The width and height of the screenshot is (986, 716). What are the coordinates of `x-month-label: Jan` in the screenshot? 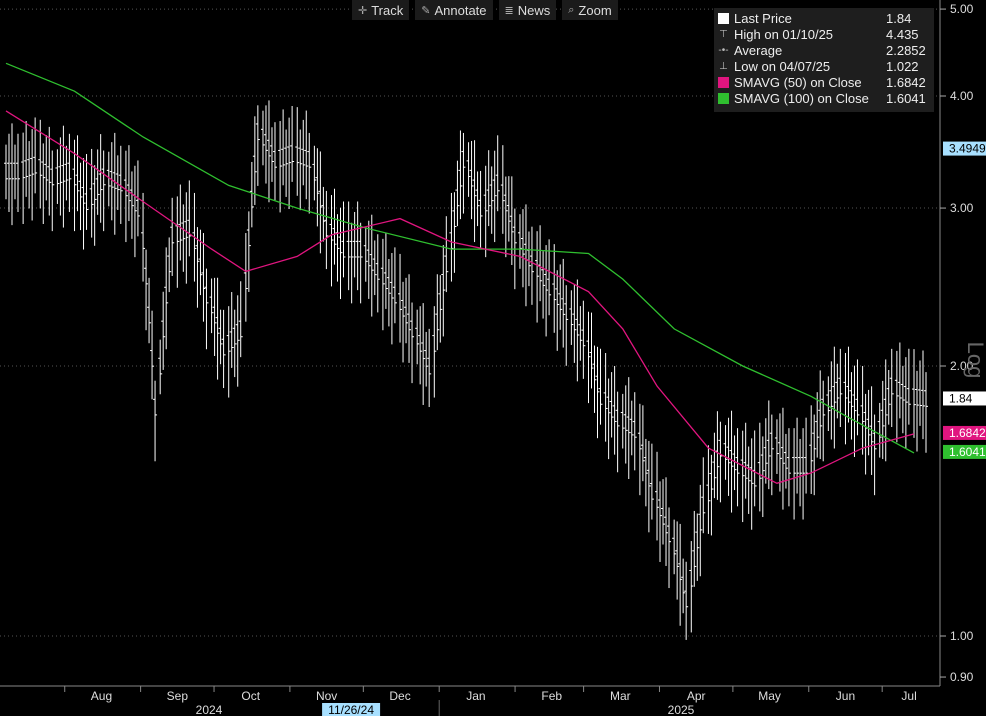 It's located at (475, 696).